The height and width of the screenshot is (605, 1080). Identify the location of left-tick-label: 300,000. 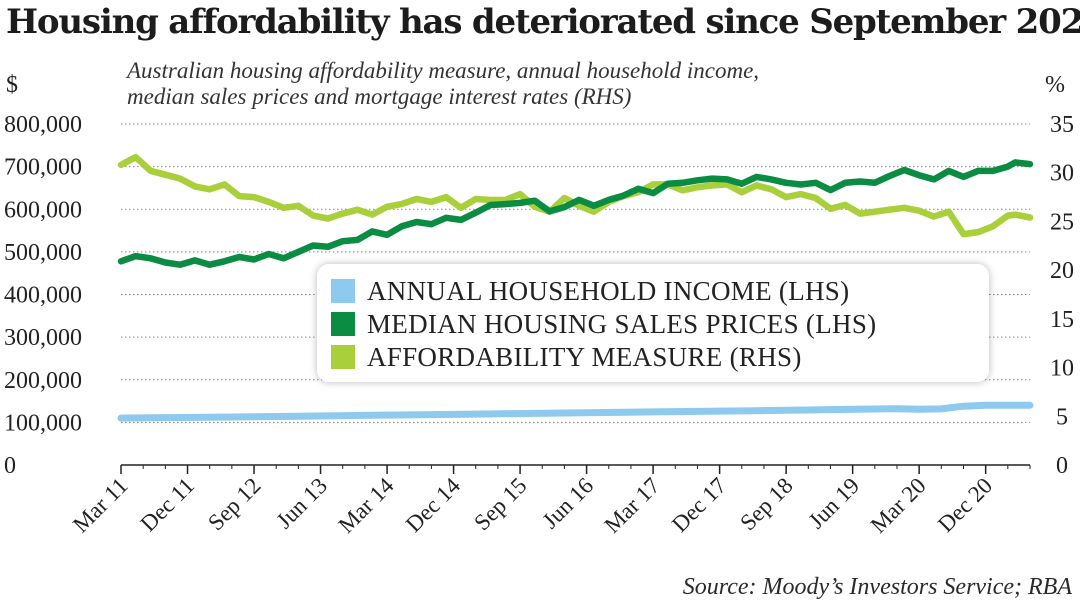
(43, 338).